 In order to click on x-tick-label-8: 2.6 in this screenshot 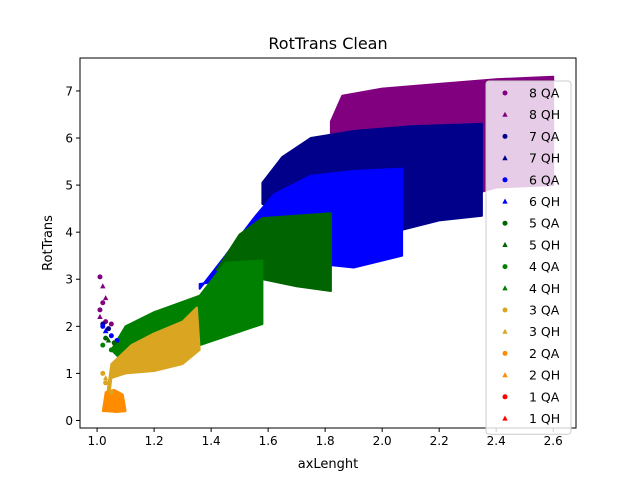, I will do `click(553, 441)`.